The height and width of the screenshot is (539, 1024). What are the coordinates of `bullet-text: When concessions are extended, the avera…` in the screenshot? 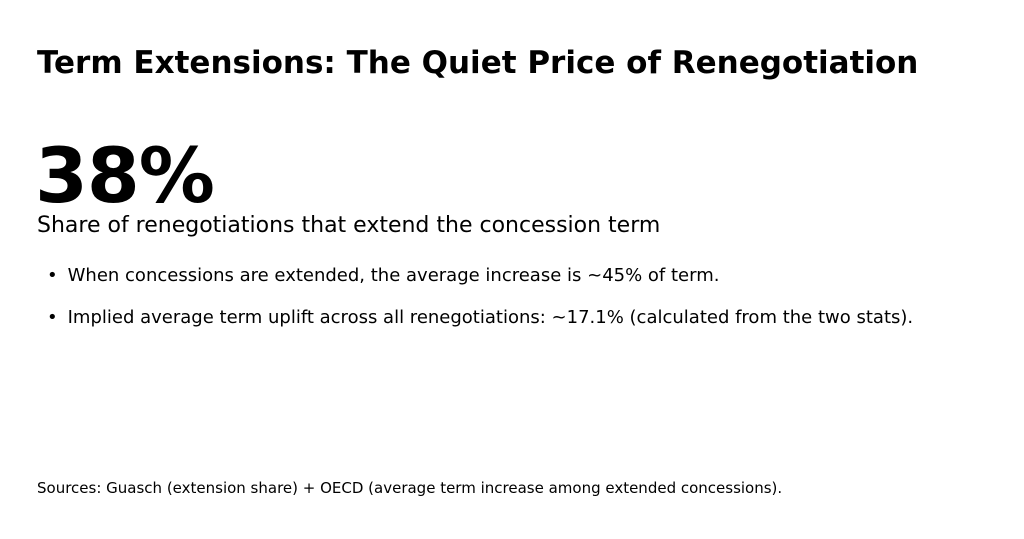 It's located at (393, 275).